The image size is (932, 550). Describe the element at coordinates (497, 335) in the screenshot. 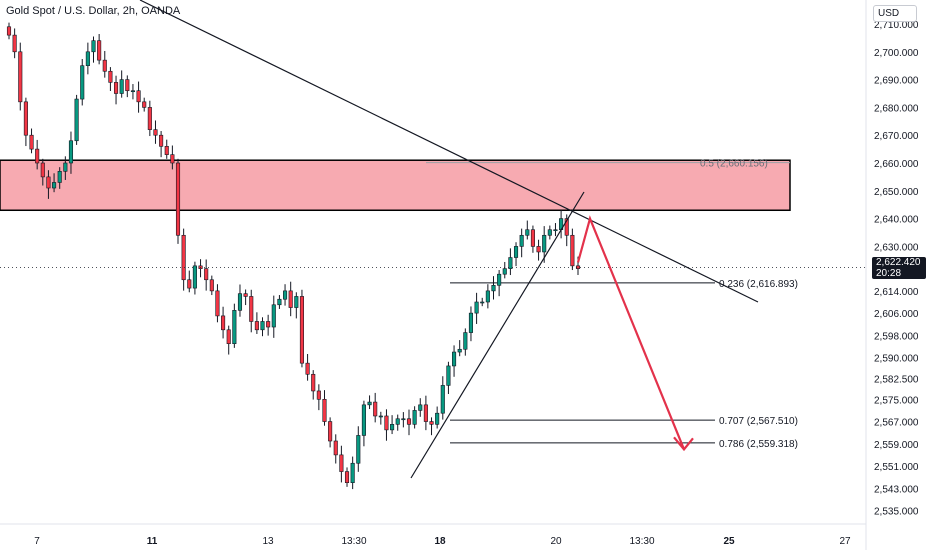

I see `ascending-trendline` at that location.